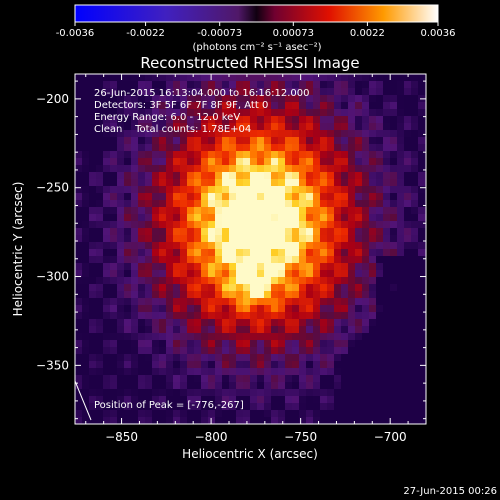 This screenshot has height=500, width=500. I want to click on y-tick-label: −300, so click(52, 277).